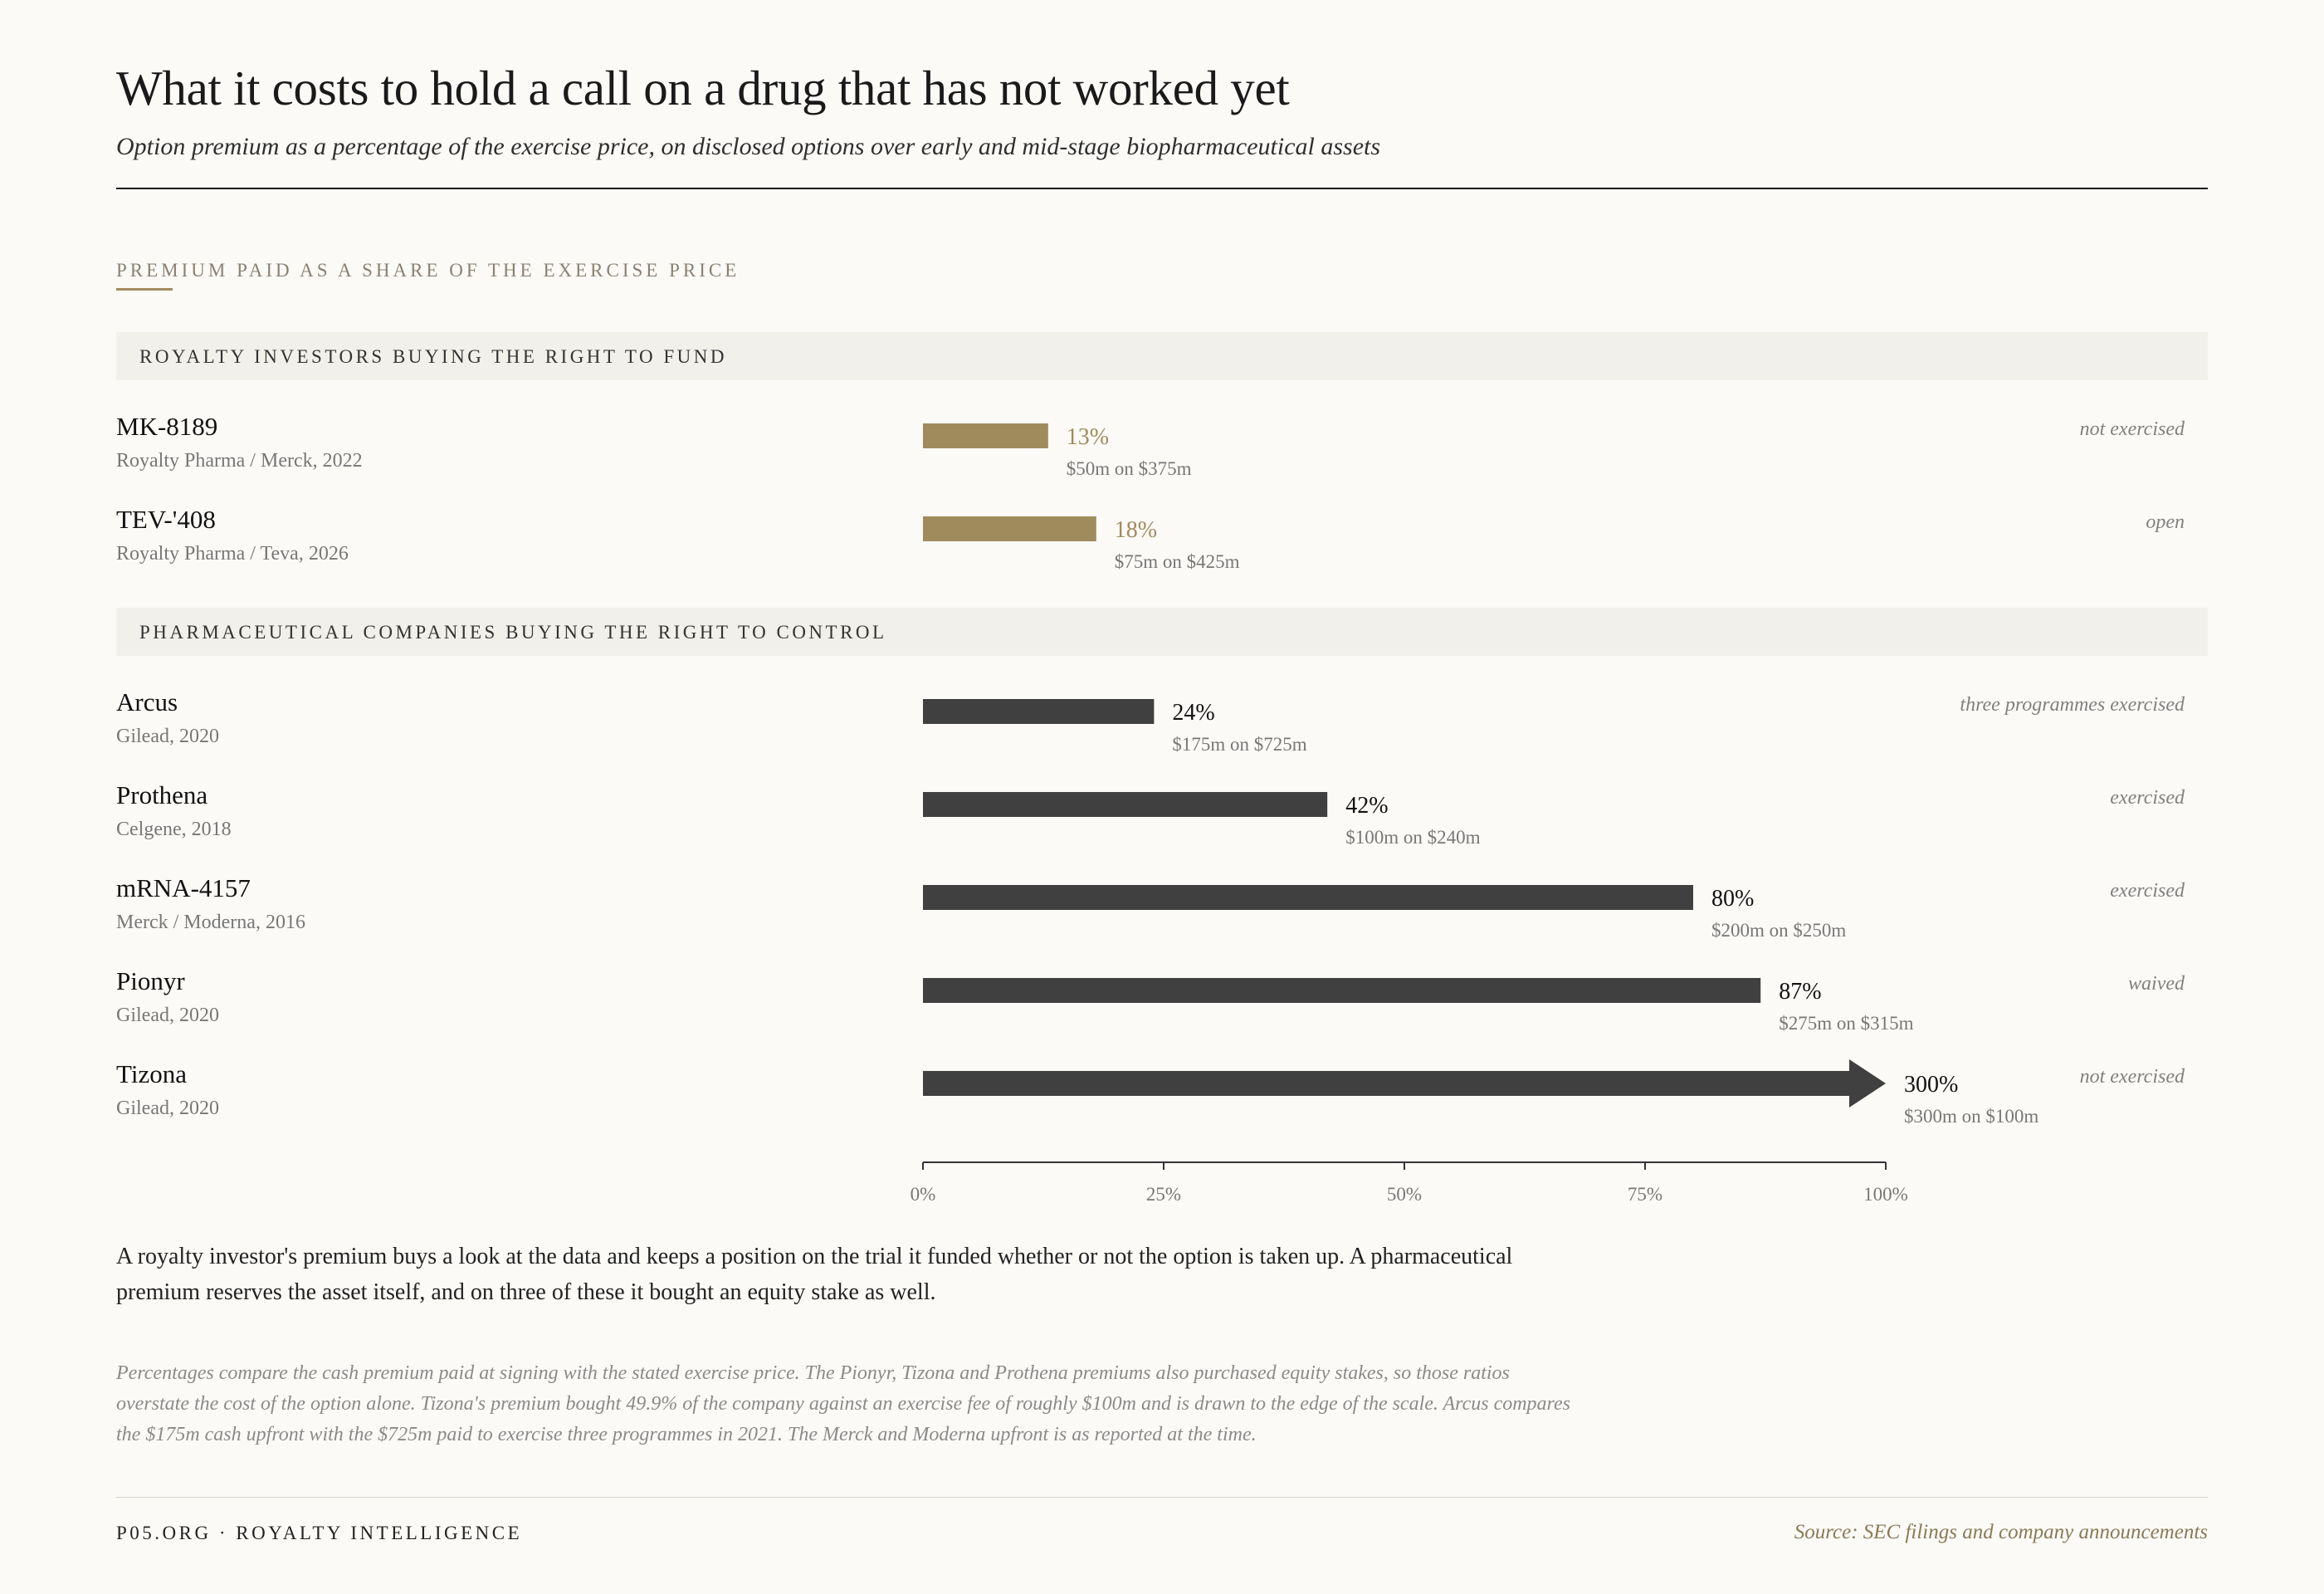 Image resolution: width=2324 pixels, height=1594 pixels. I want to click on x-tick-label: 100%, so click(1886, 1194).